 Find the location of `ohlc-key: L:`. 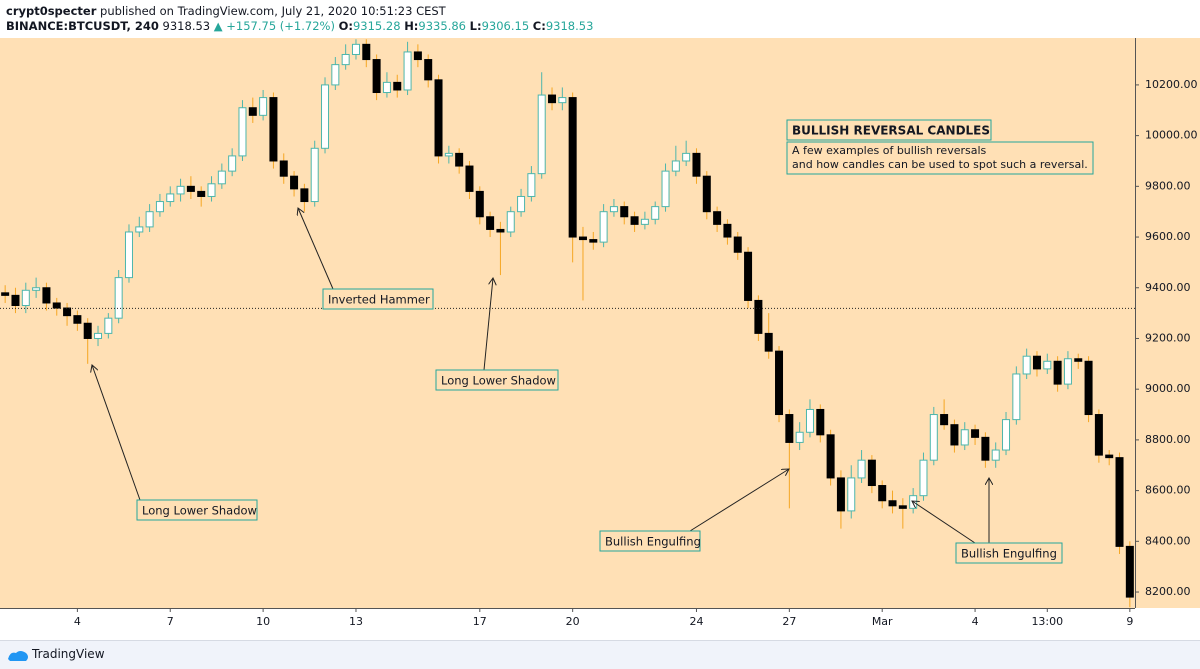

ohlc-key: L: is located at coordinates (475, 26).